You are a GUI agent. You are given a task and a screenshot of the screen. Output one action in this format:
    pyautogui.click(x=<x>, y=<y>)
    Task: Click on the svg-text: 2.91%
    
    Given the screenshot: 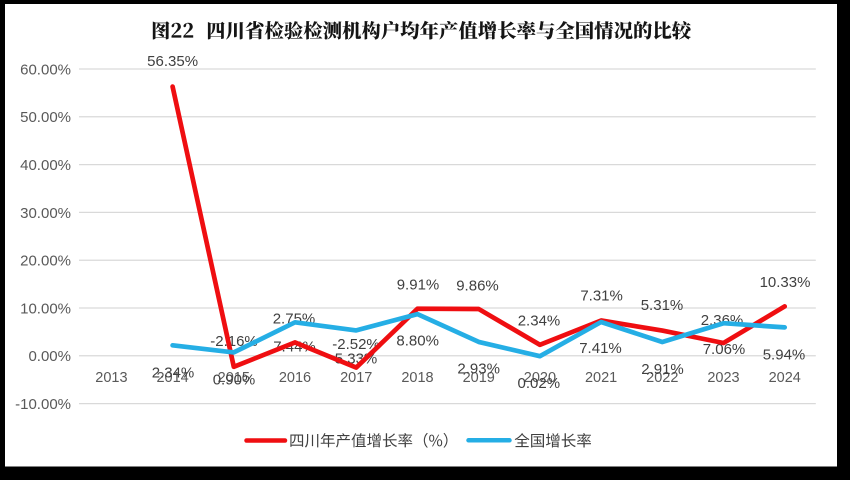 What is the action you would take?
    pyautogui.click(x=662, y=369)
    